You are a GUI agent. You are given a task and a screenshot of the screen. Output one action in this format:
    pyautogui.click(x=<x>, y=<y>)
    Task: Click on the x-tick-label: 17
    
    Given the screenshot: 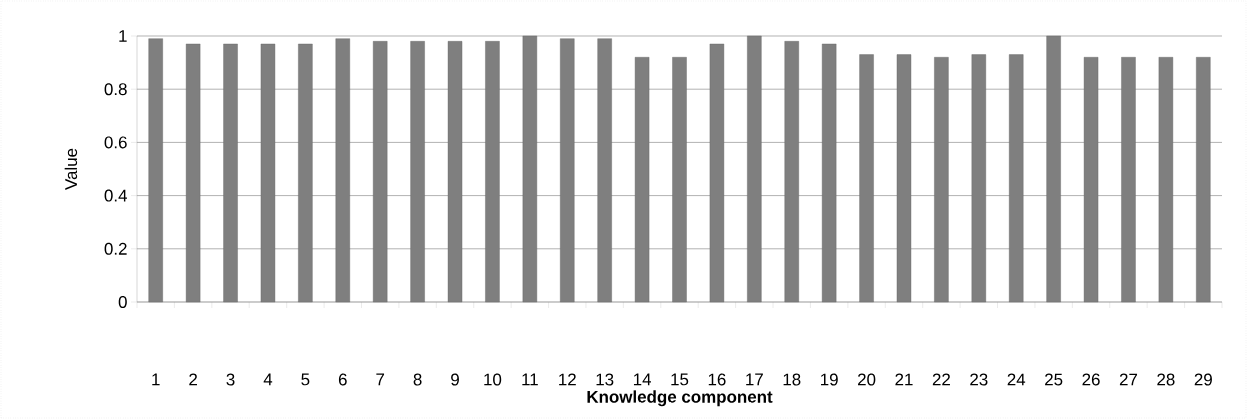 What is the action you would take?
    pyautogui.click(x=754, y=379)
    